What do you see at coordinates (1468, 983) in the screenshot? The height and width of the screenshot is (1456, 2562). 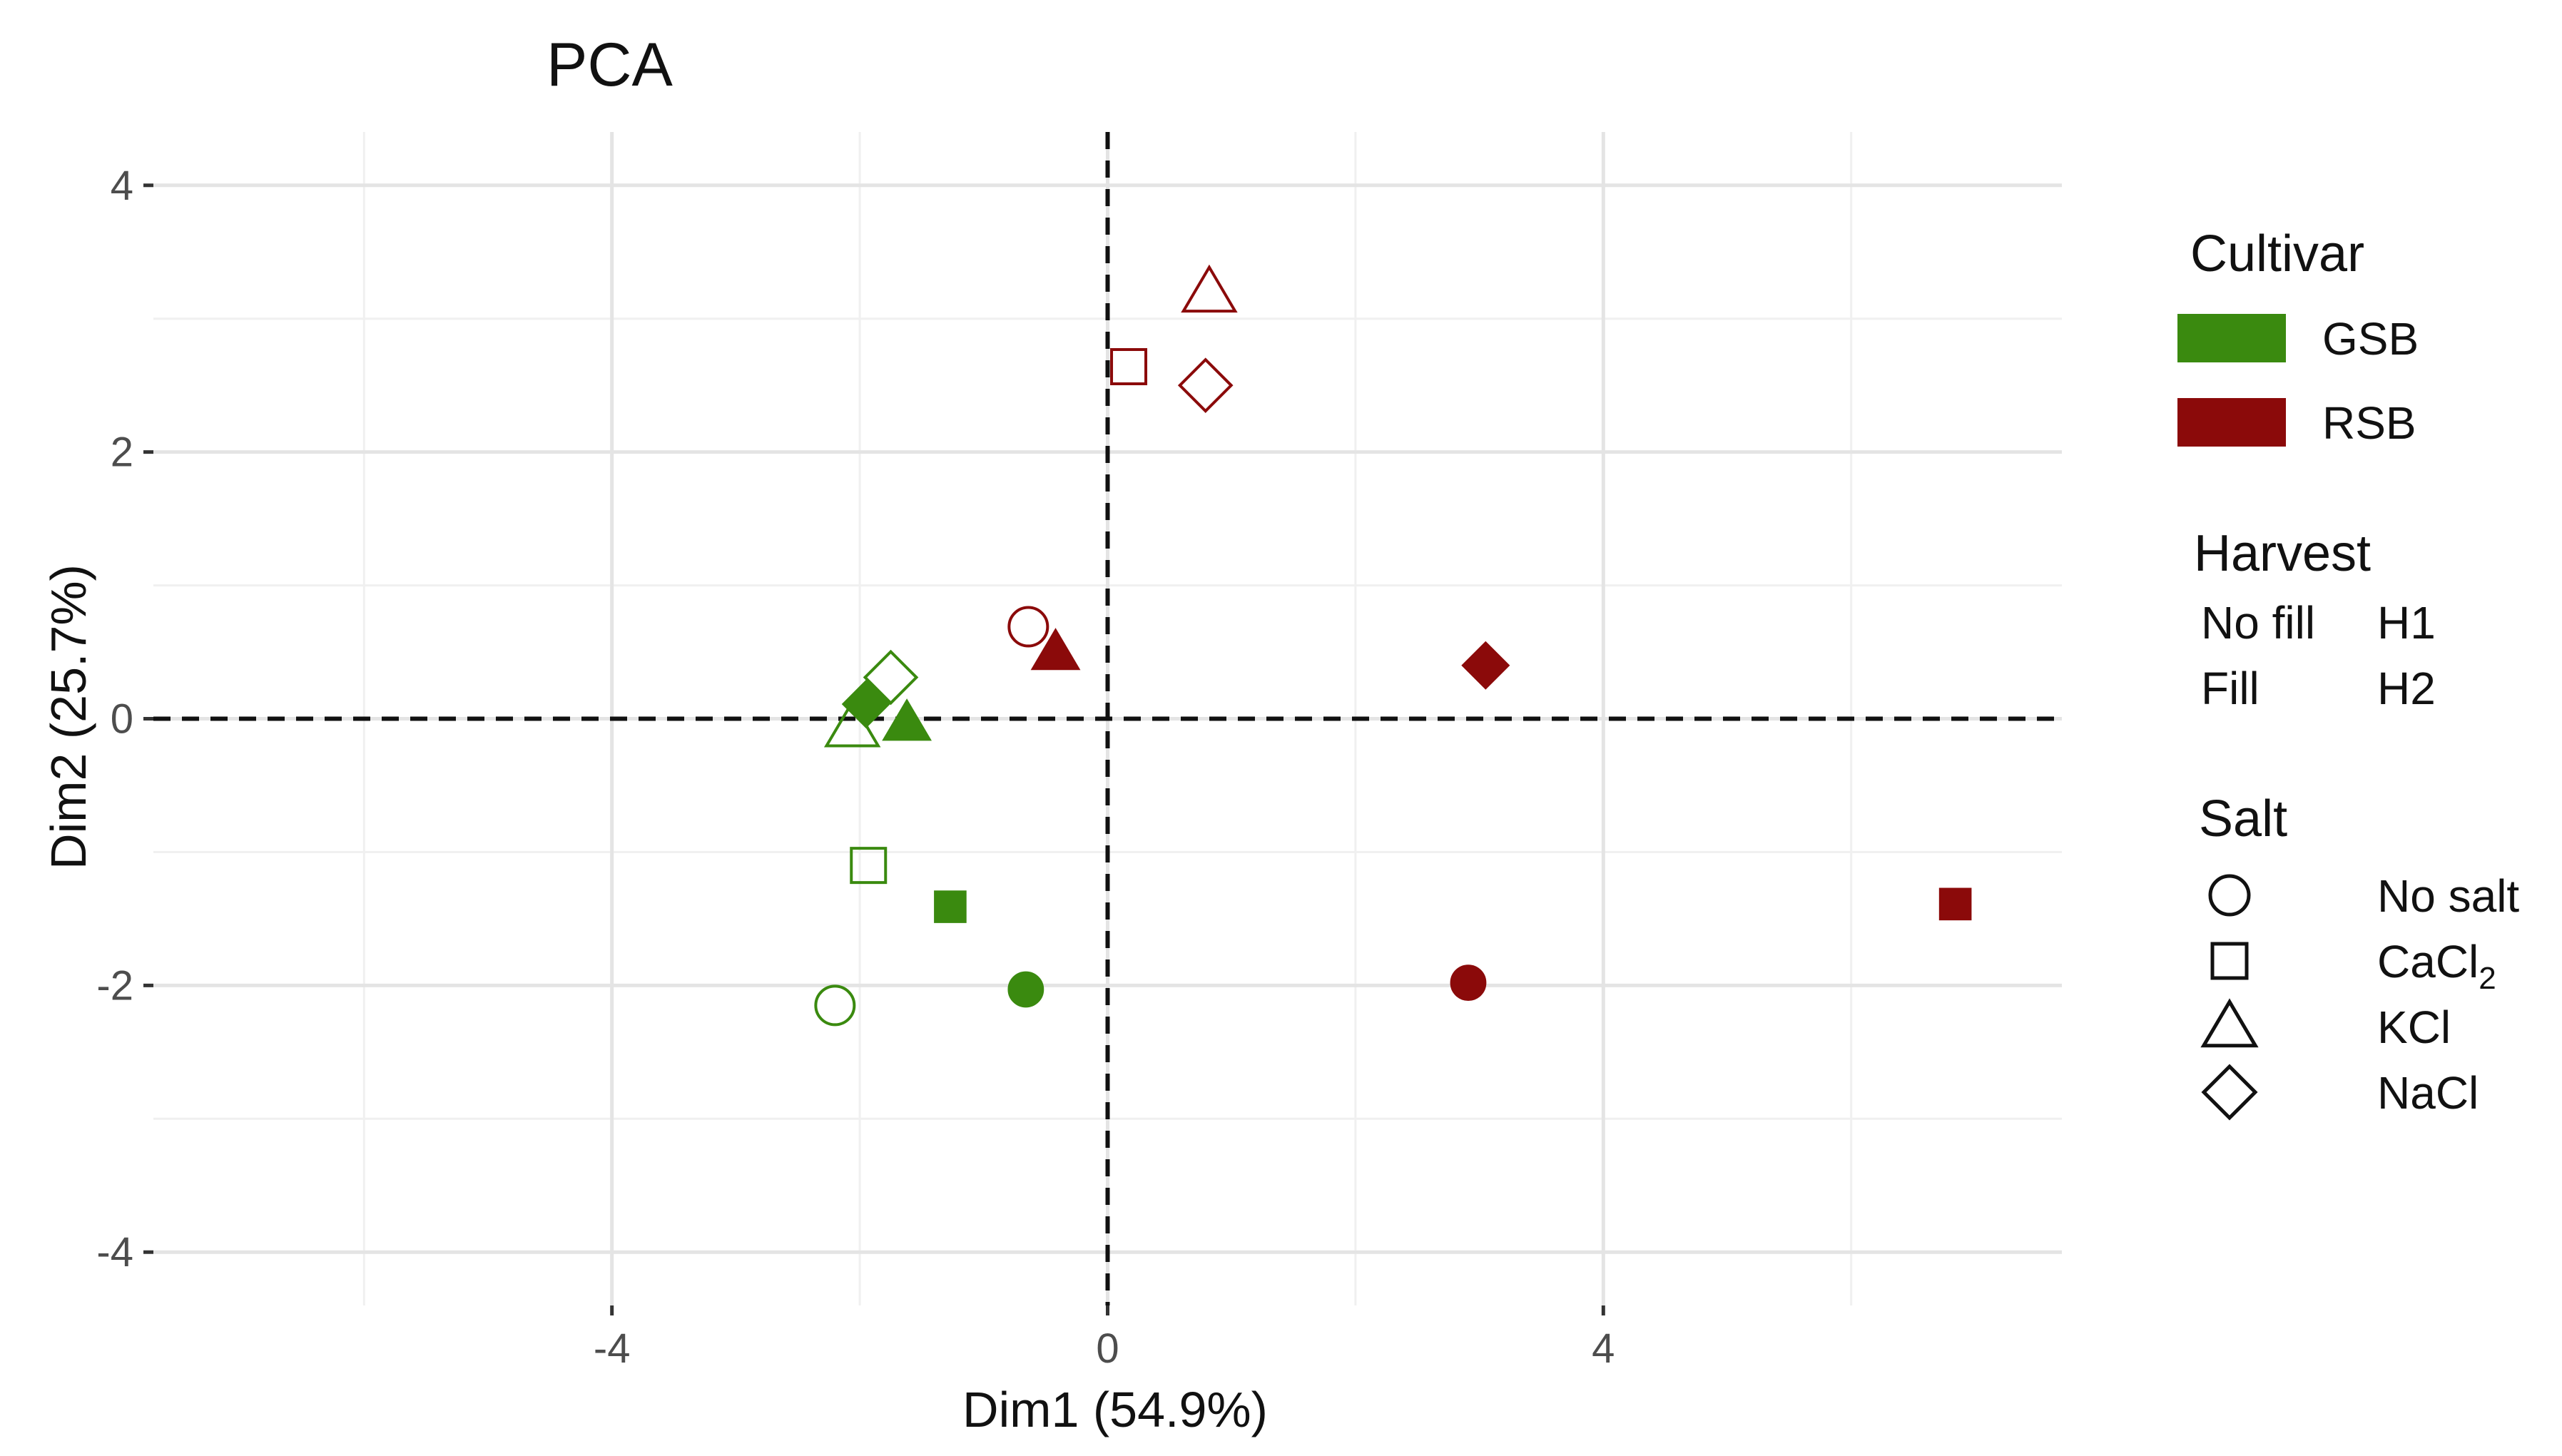 I see `point-rsb-h2-no-salt` at bounding box center [1468, 983].